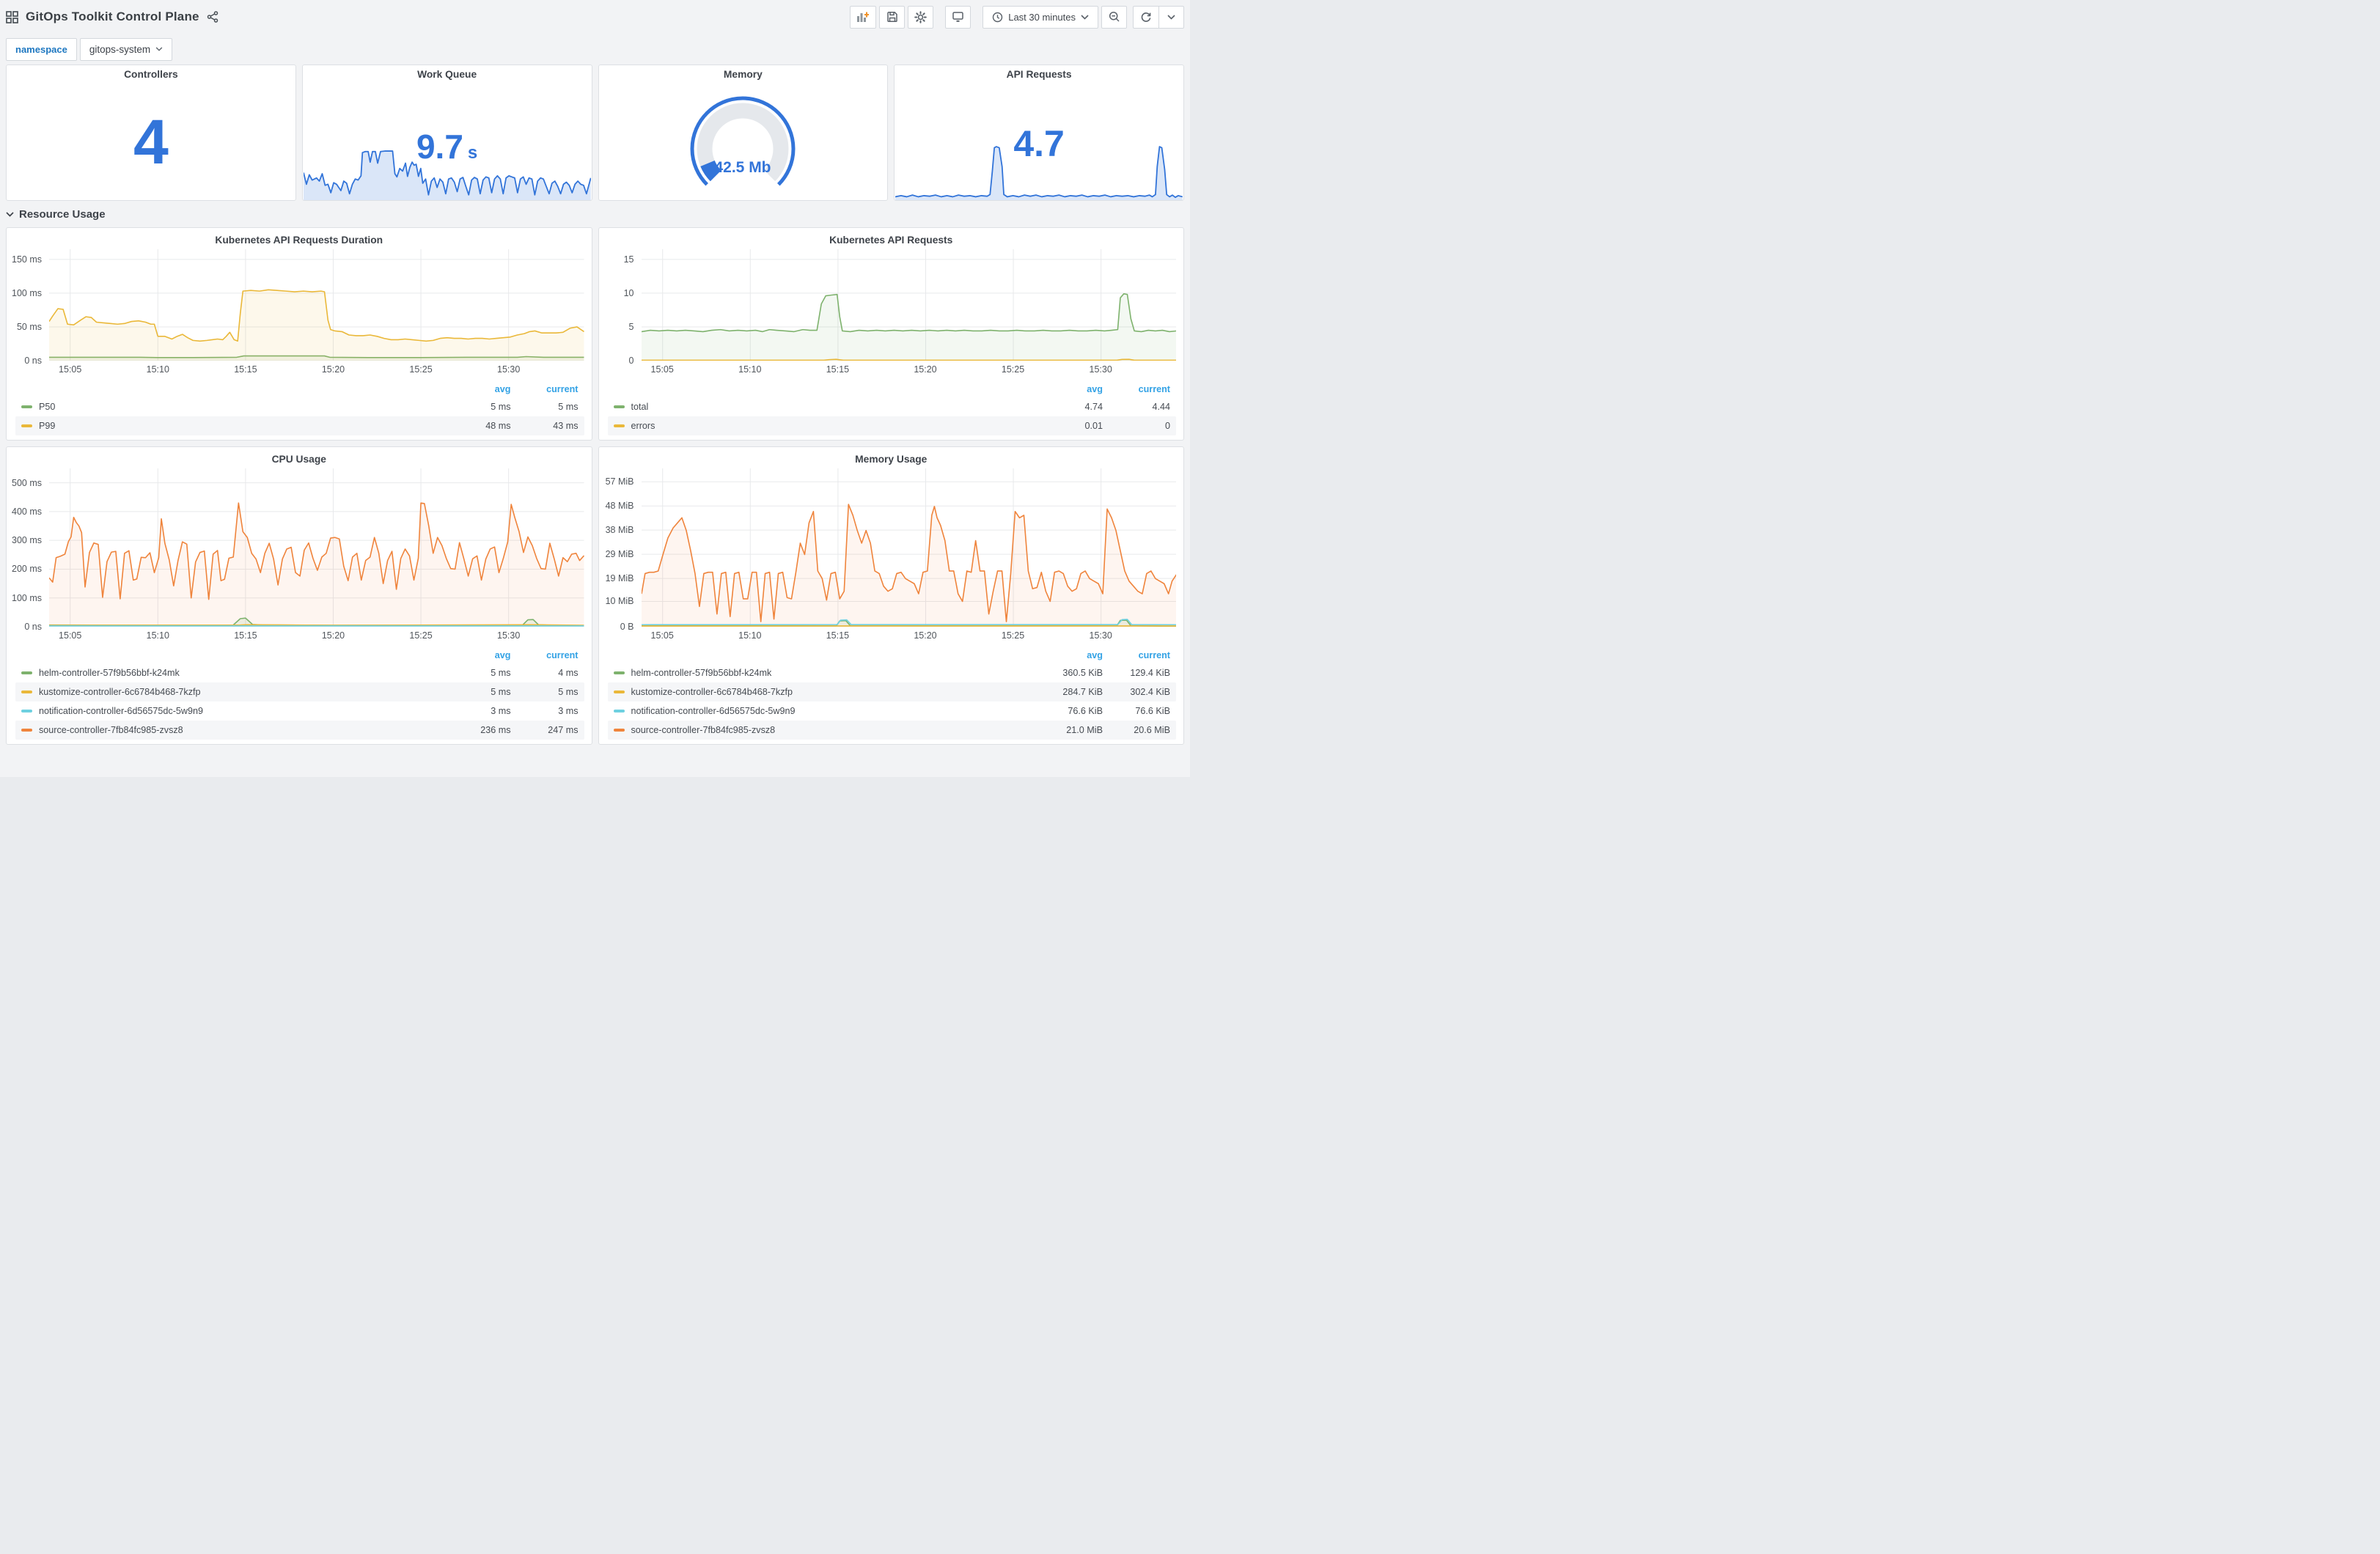 The width and height of the screenshot is (2380, 1554). What do you see at coordinates (300, 673) in the screenshot?
I see `legend-row: helm-controller-57f9b56bbf-k24mk 5 ms 4 ms` at bounding box center [300, 673].